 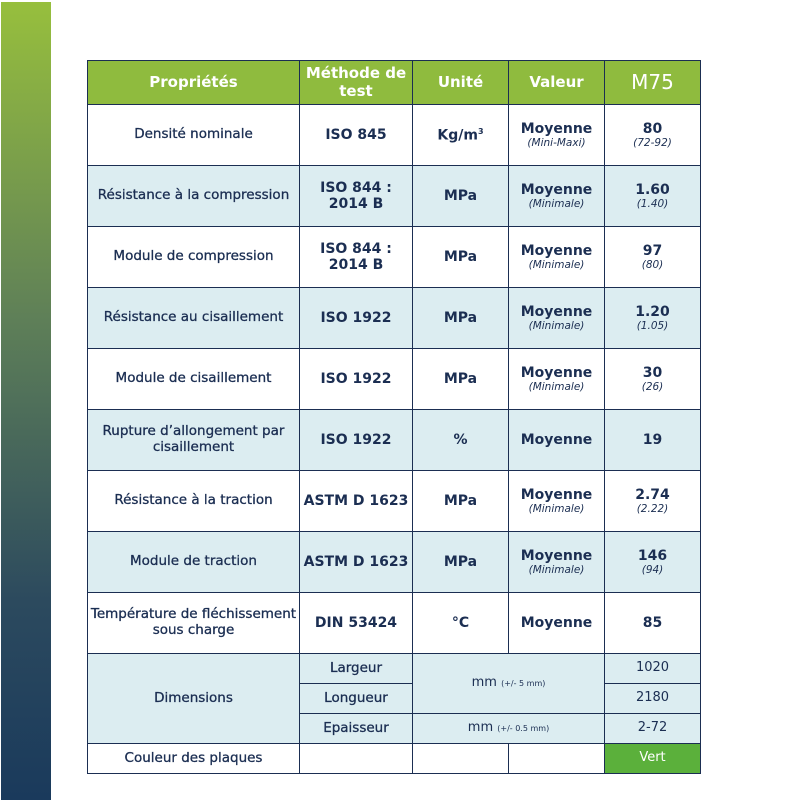 What do you see at coordinates (652, 189) in the screenshot?
I see `m75-text: 1.60` at bounding box center [652, 189].